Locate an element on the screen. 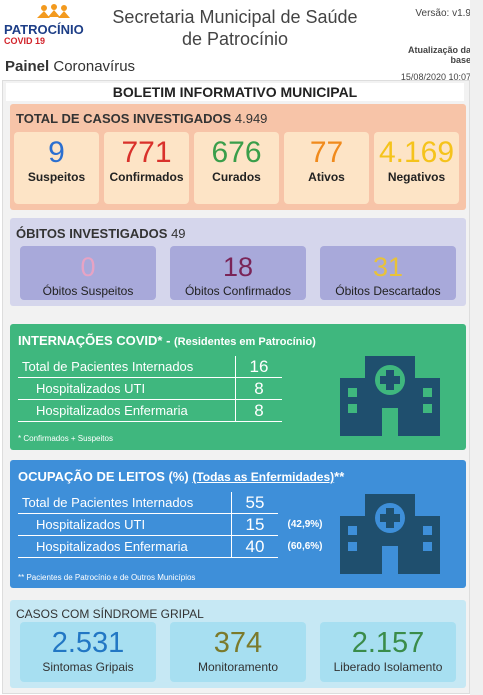 The height and width of the screenshot is (695, 483). deaths-label: ÓBITOS INVESTIGADOS 49 is located at coordinates (101, 233).